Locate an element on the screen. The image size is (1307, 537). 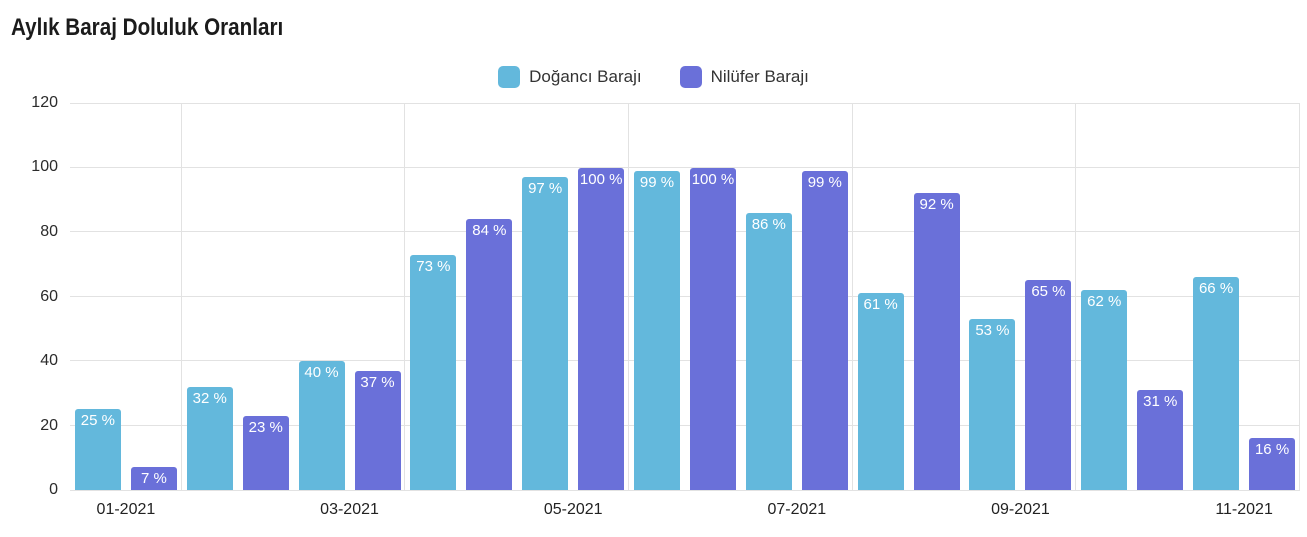
bar-value-label: 25 % is located at coordinates (97, 421).